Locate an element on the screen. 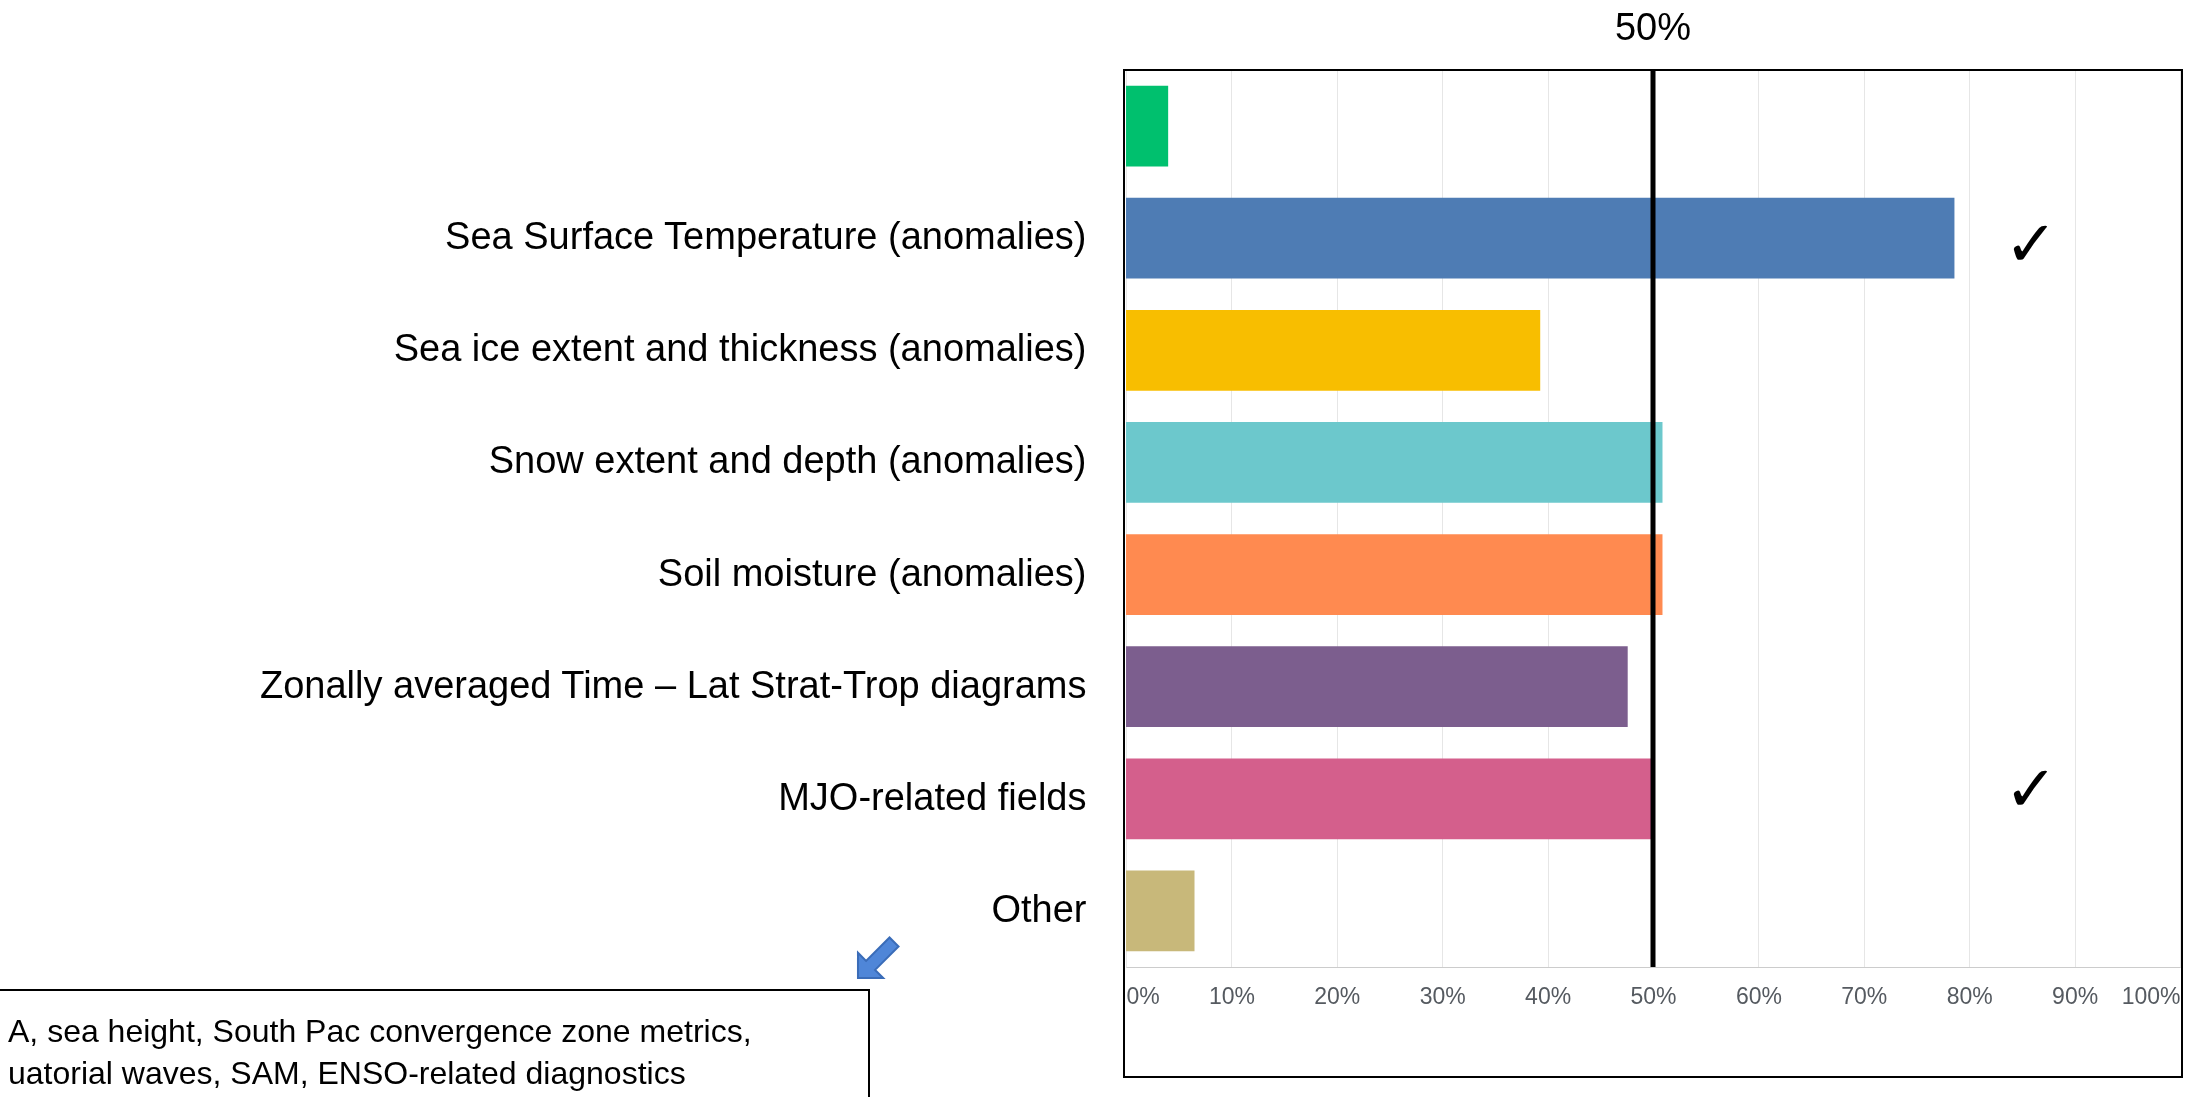  ref-line-label: 50% is located at coordinates (1653, 27).